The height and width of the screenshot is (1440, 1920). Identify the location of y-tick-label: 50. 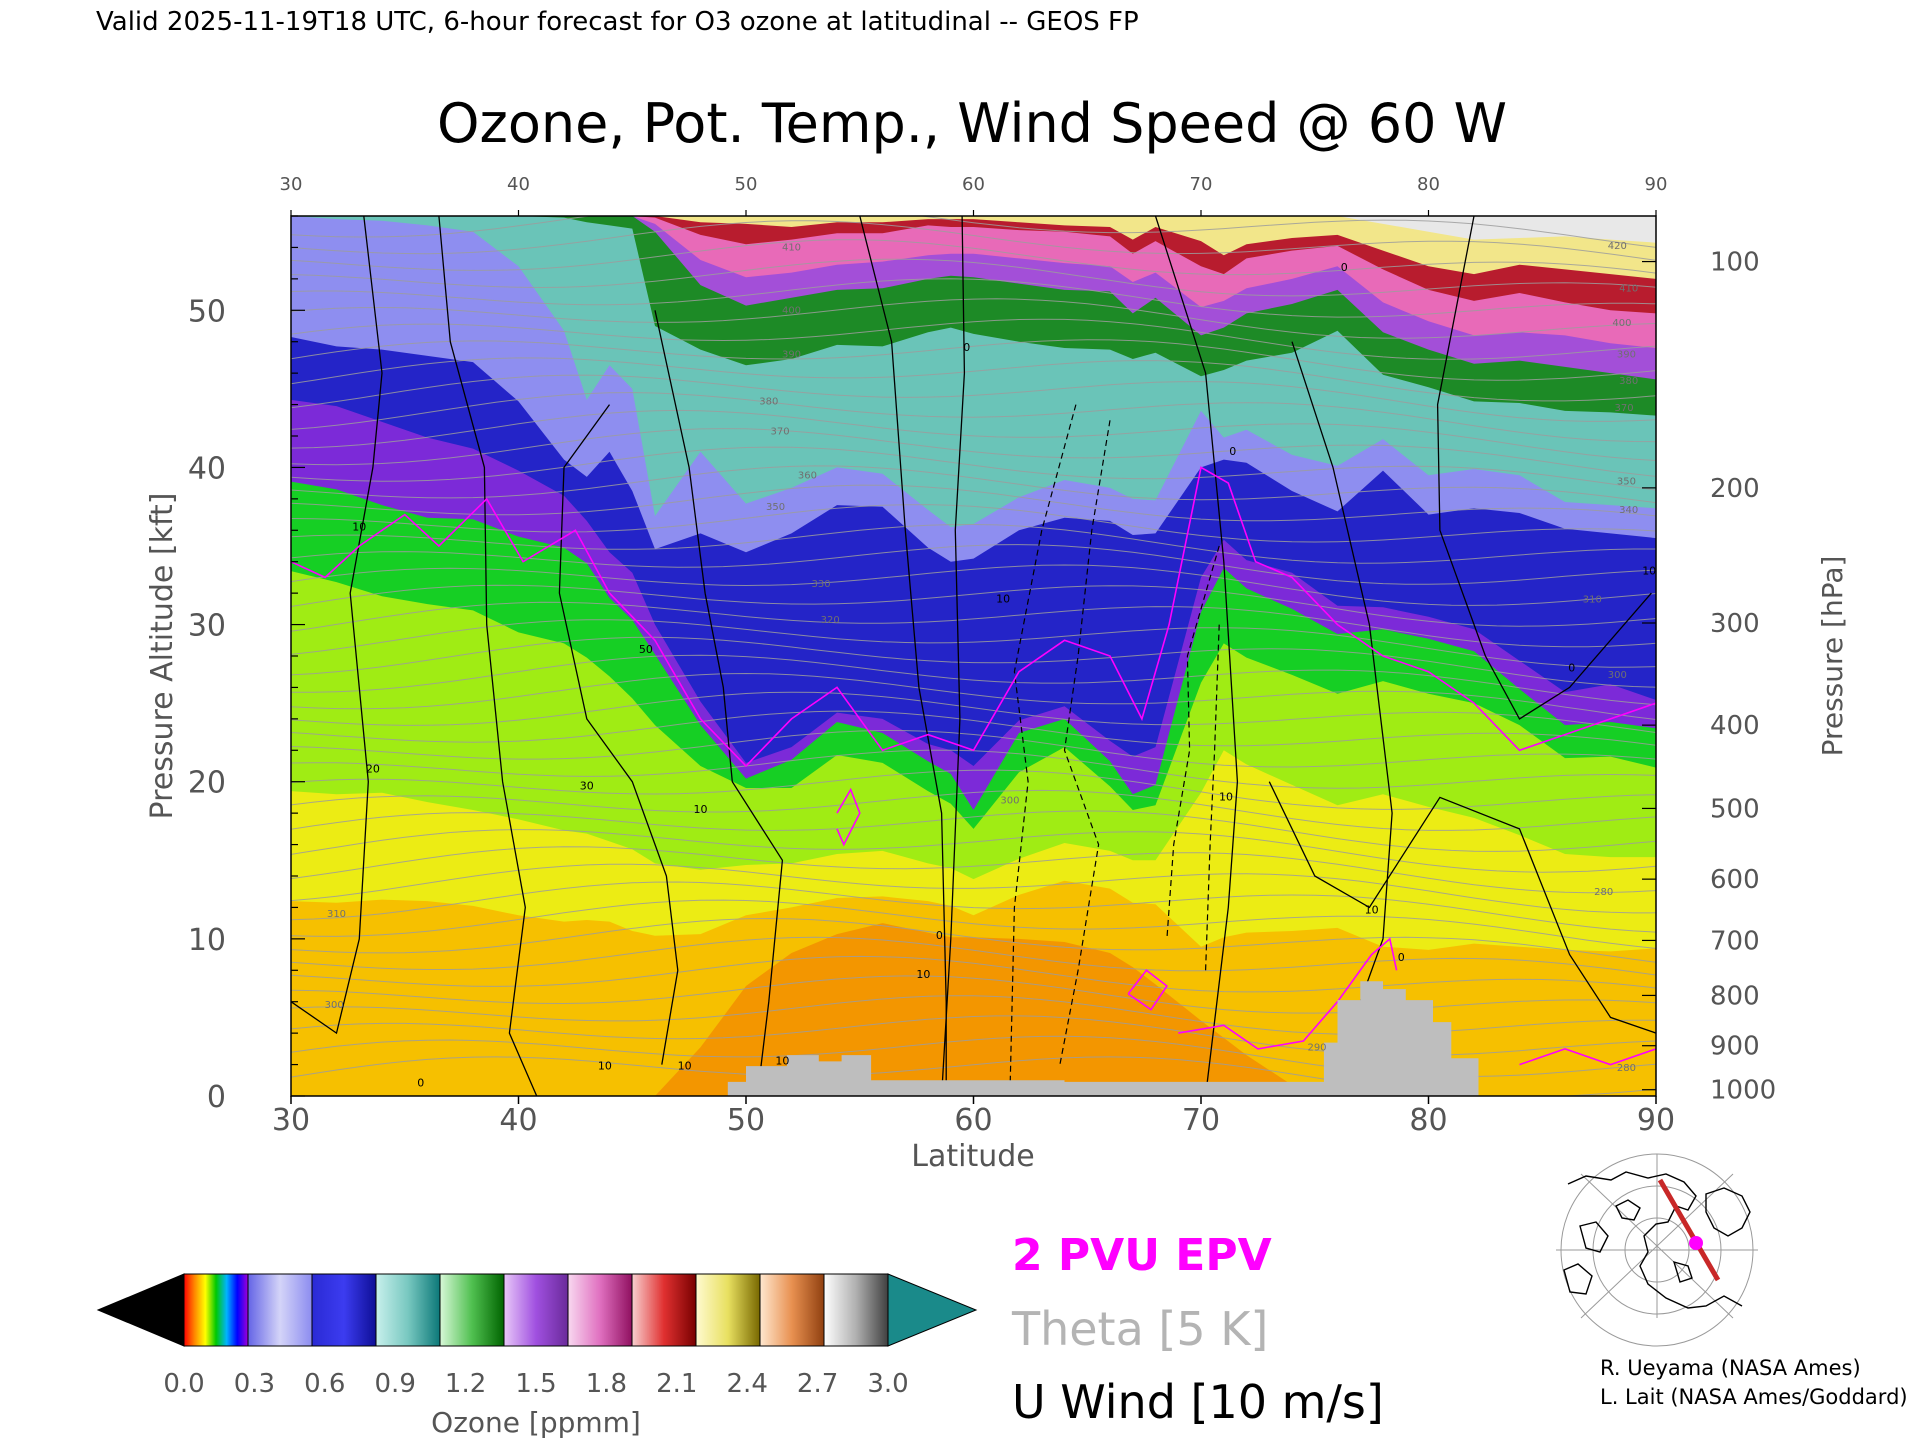
(207, 311).